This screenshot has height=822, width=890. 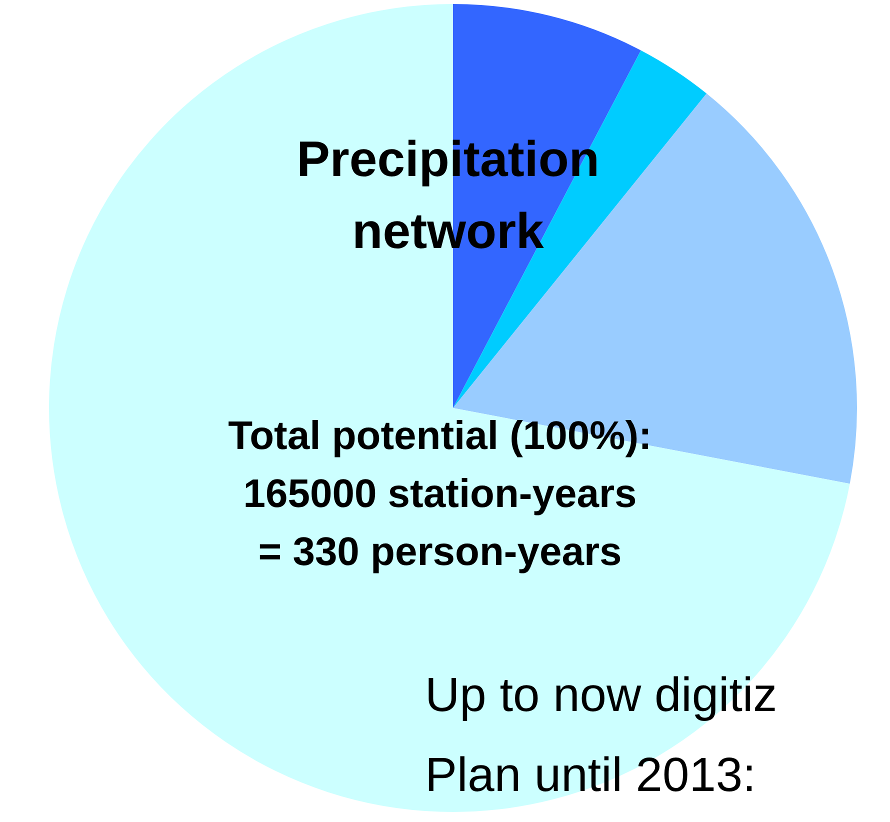 What do you see at coordinates (440, 436) in the screenshot?
I see `text: Total potential (100%):` at bounding box center [440, 436].